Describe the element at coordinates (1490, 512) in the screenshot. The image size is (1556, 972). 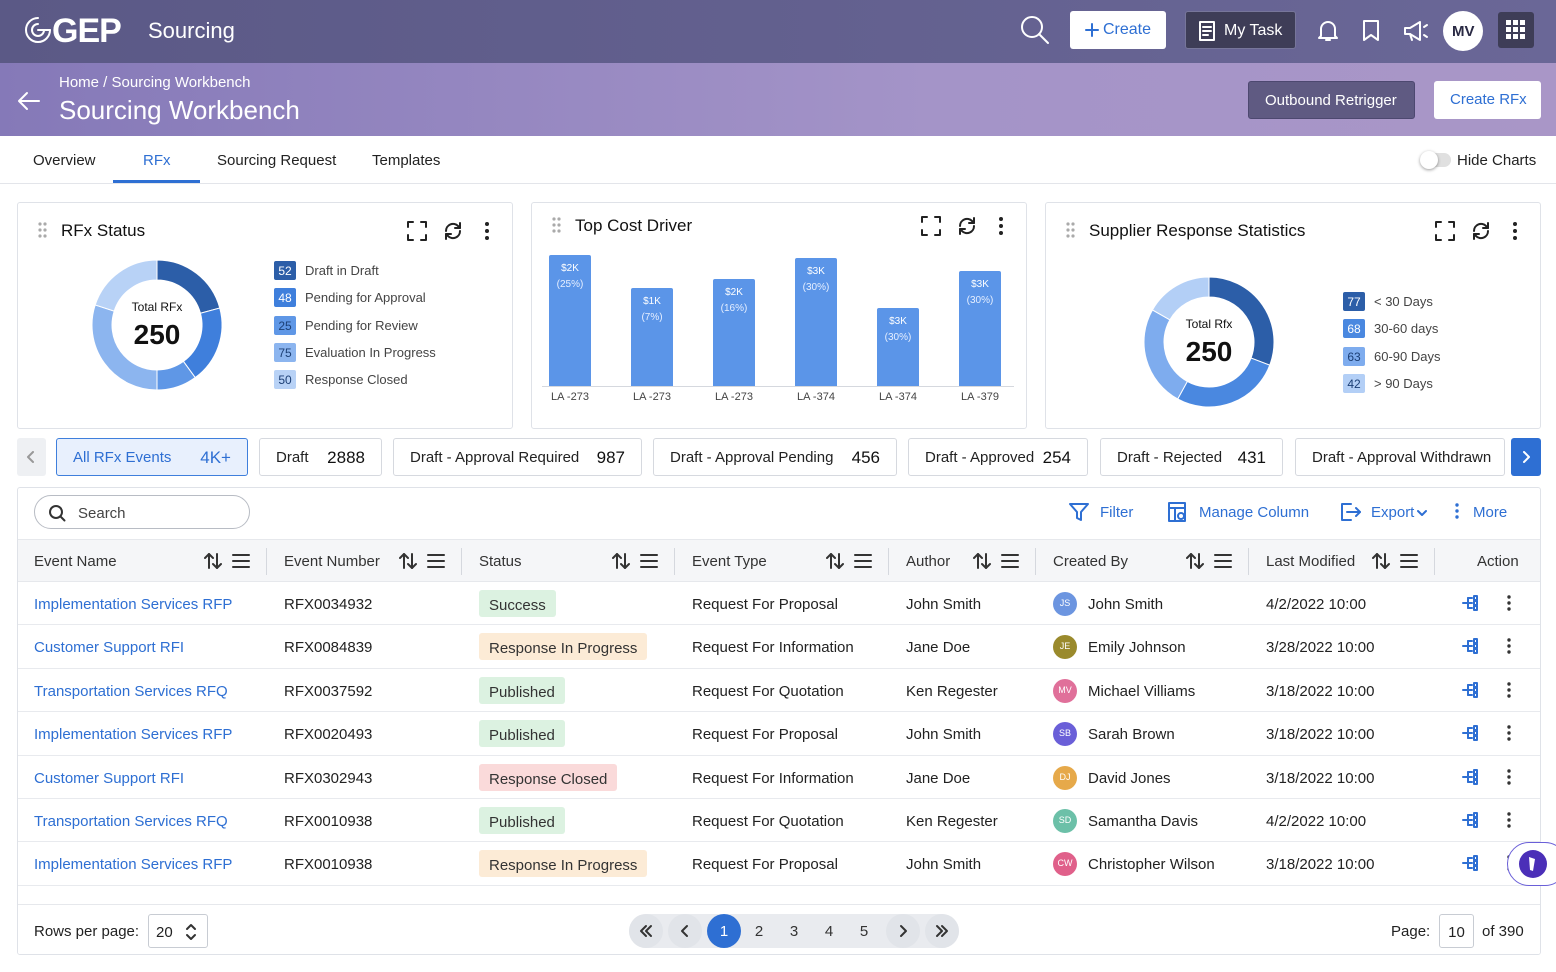
I see `more-button: More` at that location.